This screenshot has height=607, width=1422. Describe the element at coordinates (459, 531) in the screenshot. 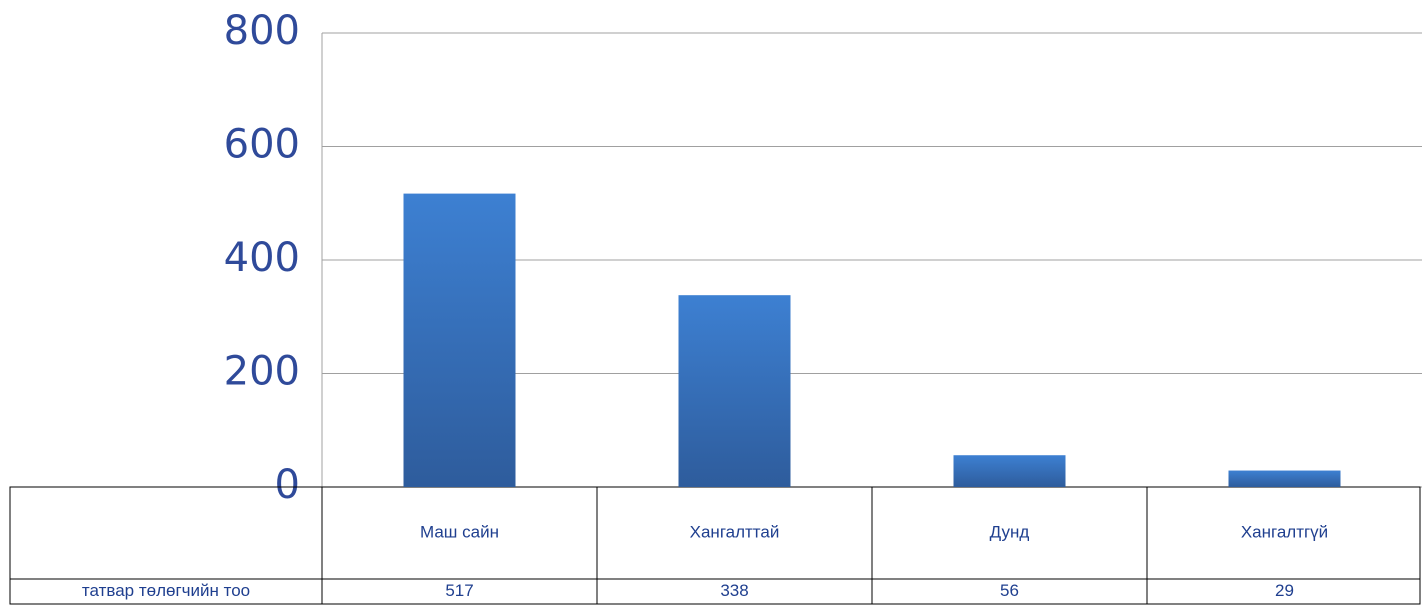

I see `x-tick-label: Маш сайн` at that location.